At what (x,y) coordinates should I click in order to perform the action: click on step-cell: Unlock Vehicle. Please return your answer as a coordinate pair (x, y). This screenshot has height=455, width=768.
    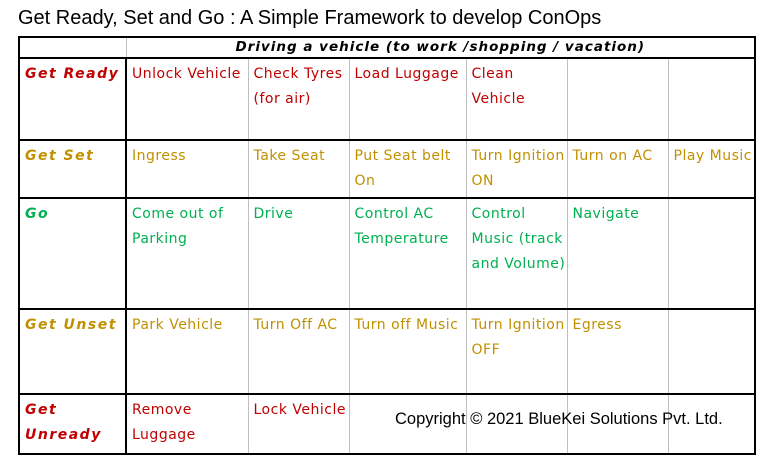
    Looking at the image, I should click on (187, 99).